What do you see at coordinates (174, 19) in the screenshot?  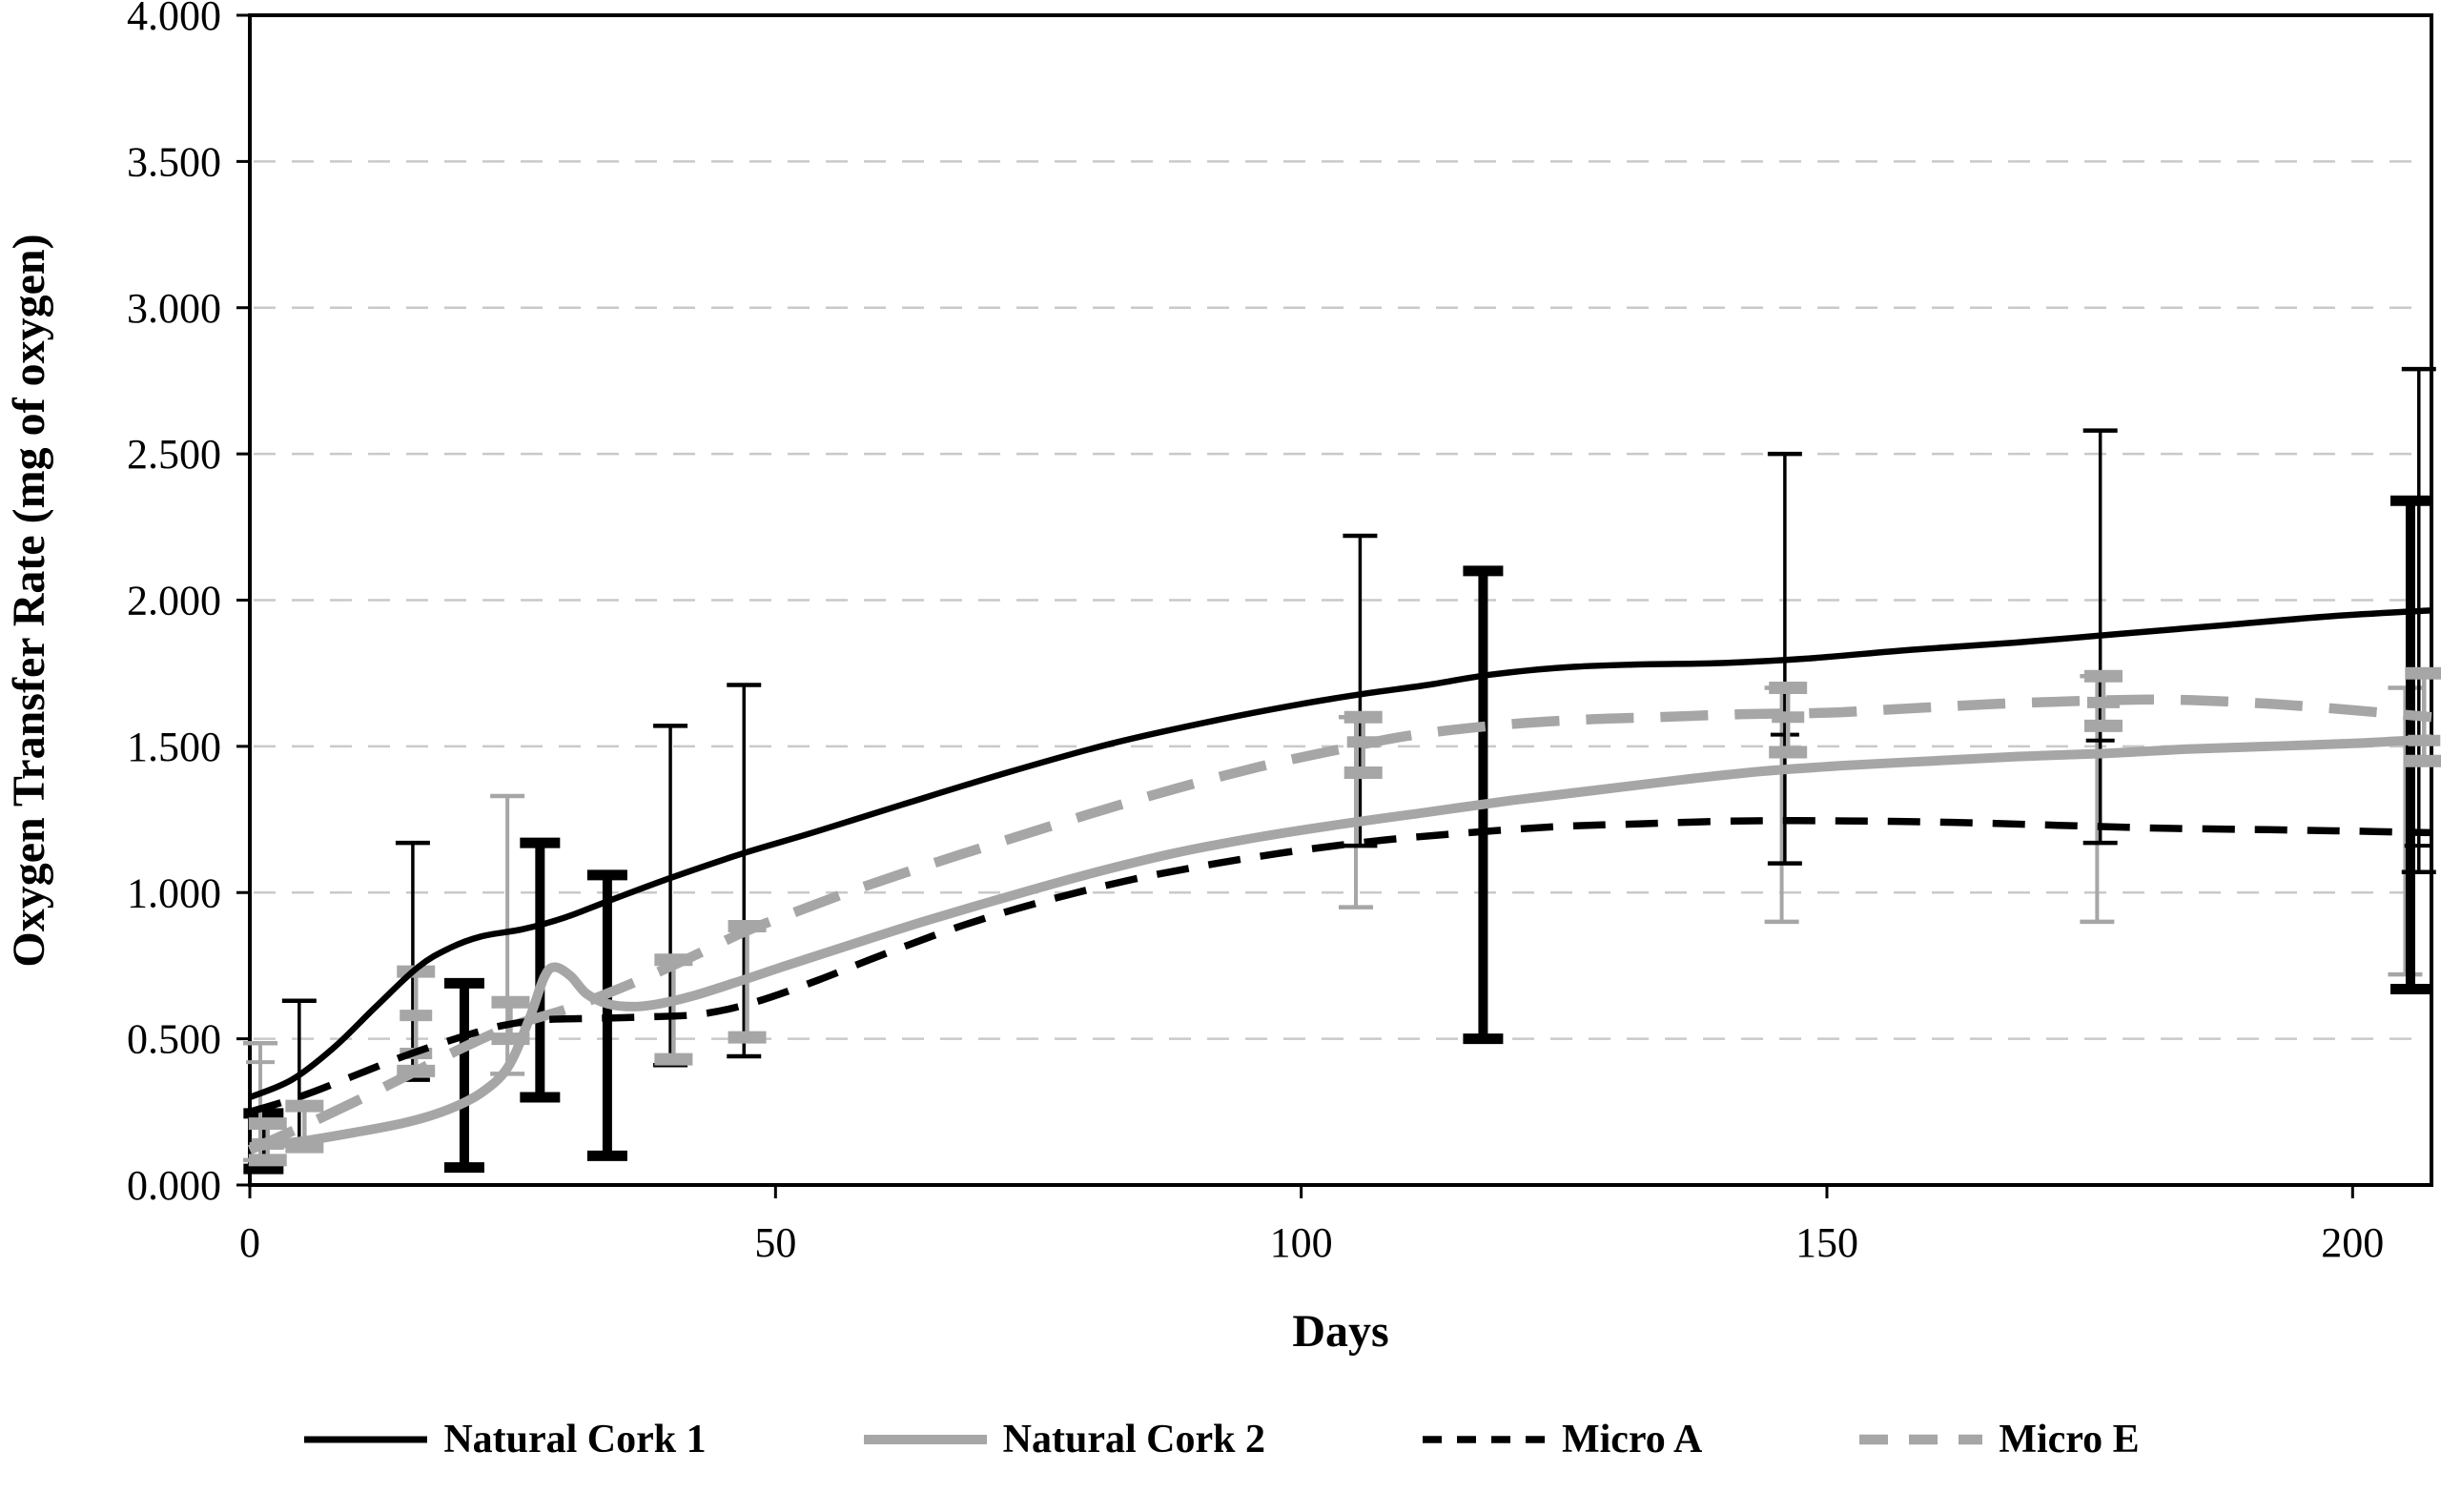 I see `y-tick-label: 4.000` at bounding box center [174, 19].